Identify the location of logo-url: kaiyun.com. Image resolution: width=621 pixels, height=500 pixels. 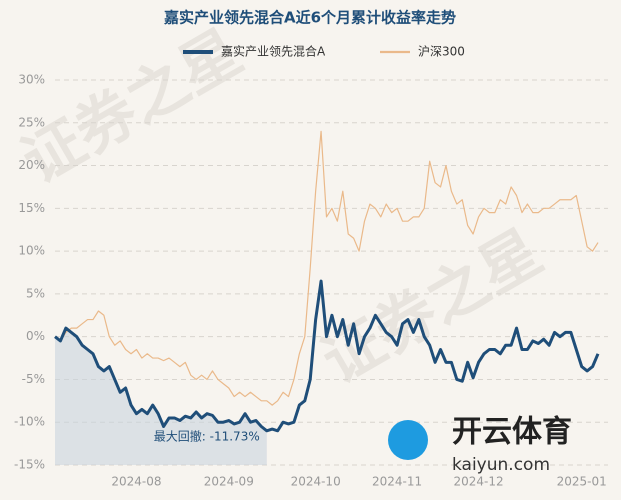
(501, 465).